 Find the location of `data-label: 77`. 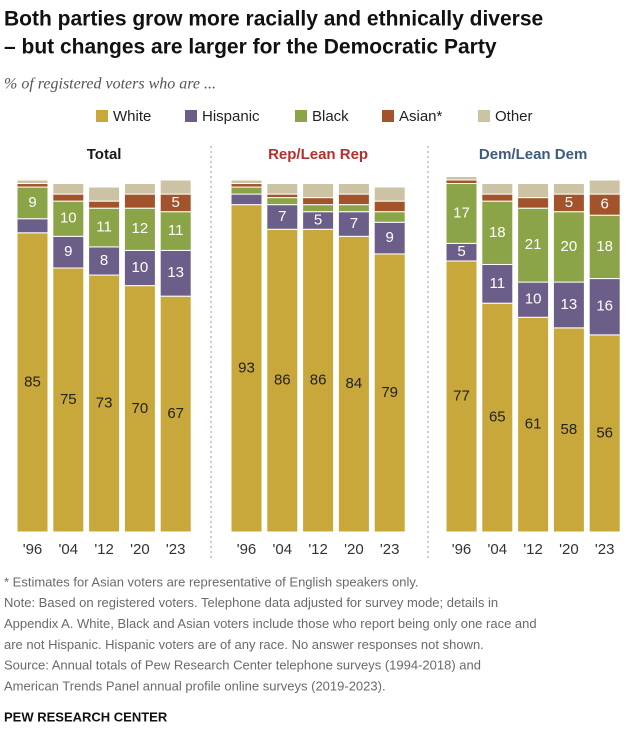

data-label: 77 is located at coordinates (461, 395).